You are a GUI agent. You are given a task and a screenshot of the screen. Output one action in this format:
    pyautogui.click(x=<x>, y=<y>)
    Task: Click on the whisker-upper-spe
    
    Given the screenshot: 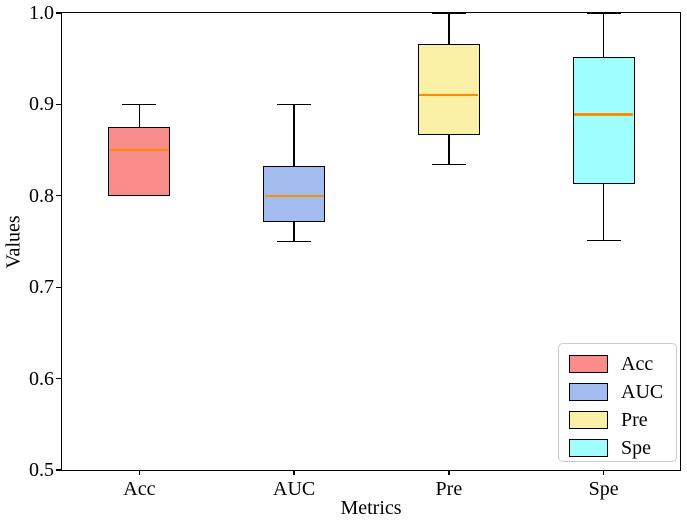 What is the action you would take?
    pyautogui.click(x=603, y=35)
    